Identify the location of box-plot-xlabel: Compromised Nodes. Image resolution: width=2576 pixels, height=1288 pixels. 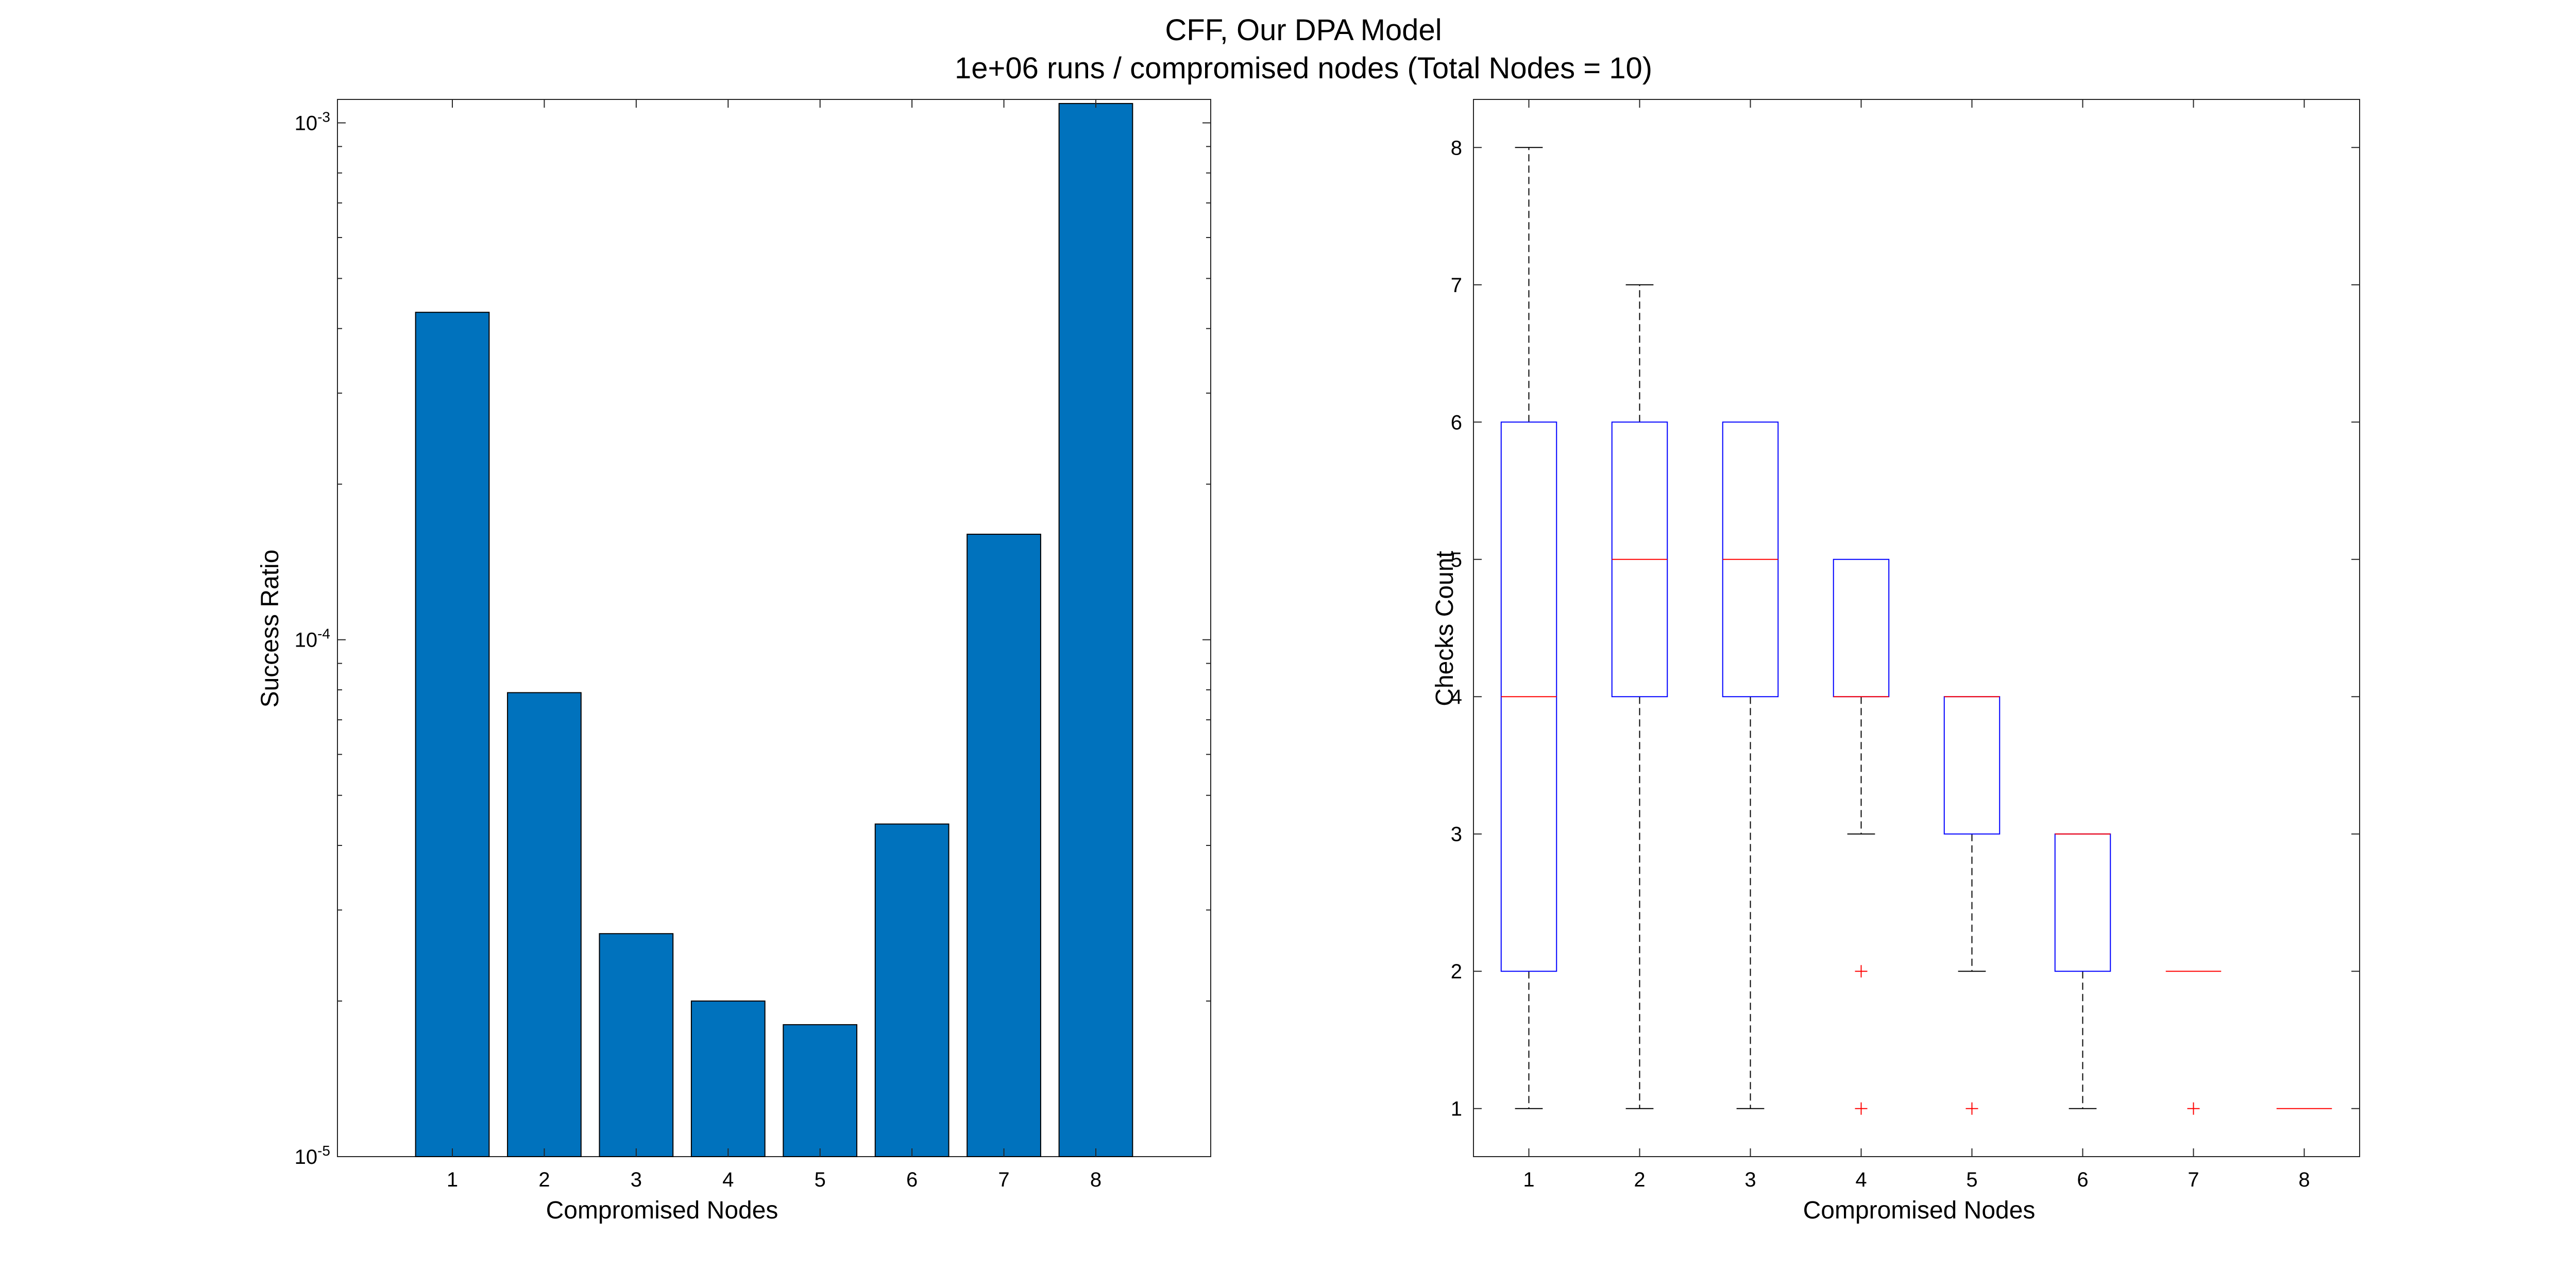
(1919, 1210).